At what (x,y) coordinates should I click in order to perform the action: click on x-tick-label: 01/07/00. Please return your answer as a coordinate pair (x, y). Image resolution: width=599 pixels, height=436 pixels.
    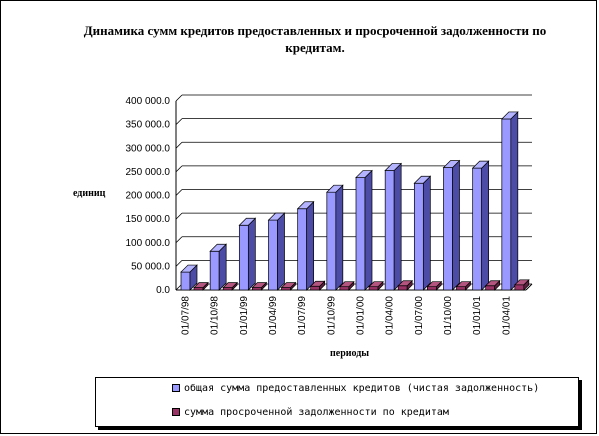
    Looking at the image, I should click on (419, 315).